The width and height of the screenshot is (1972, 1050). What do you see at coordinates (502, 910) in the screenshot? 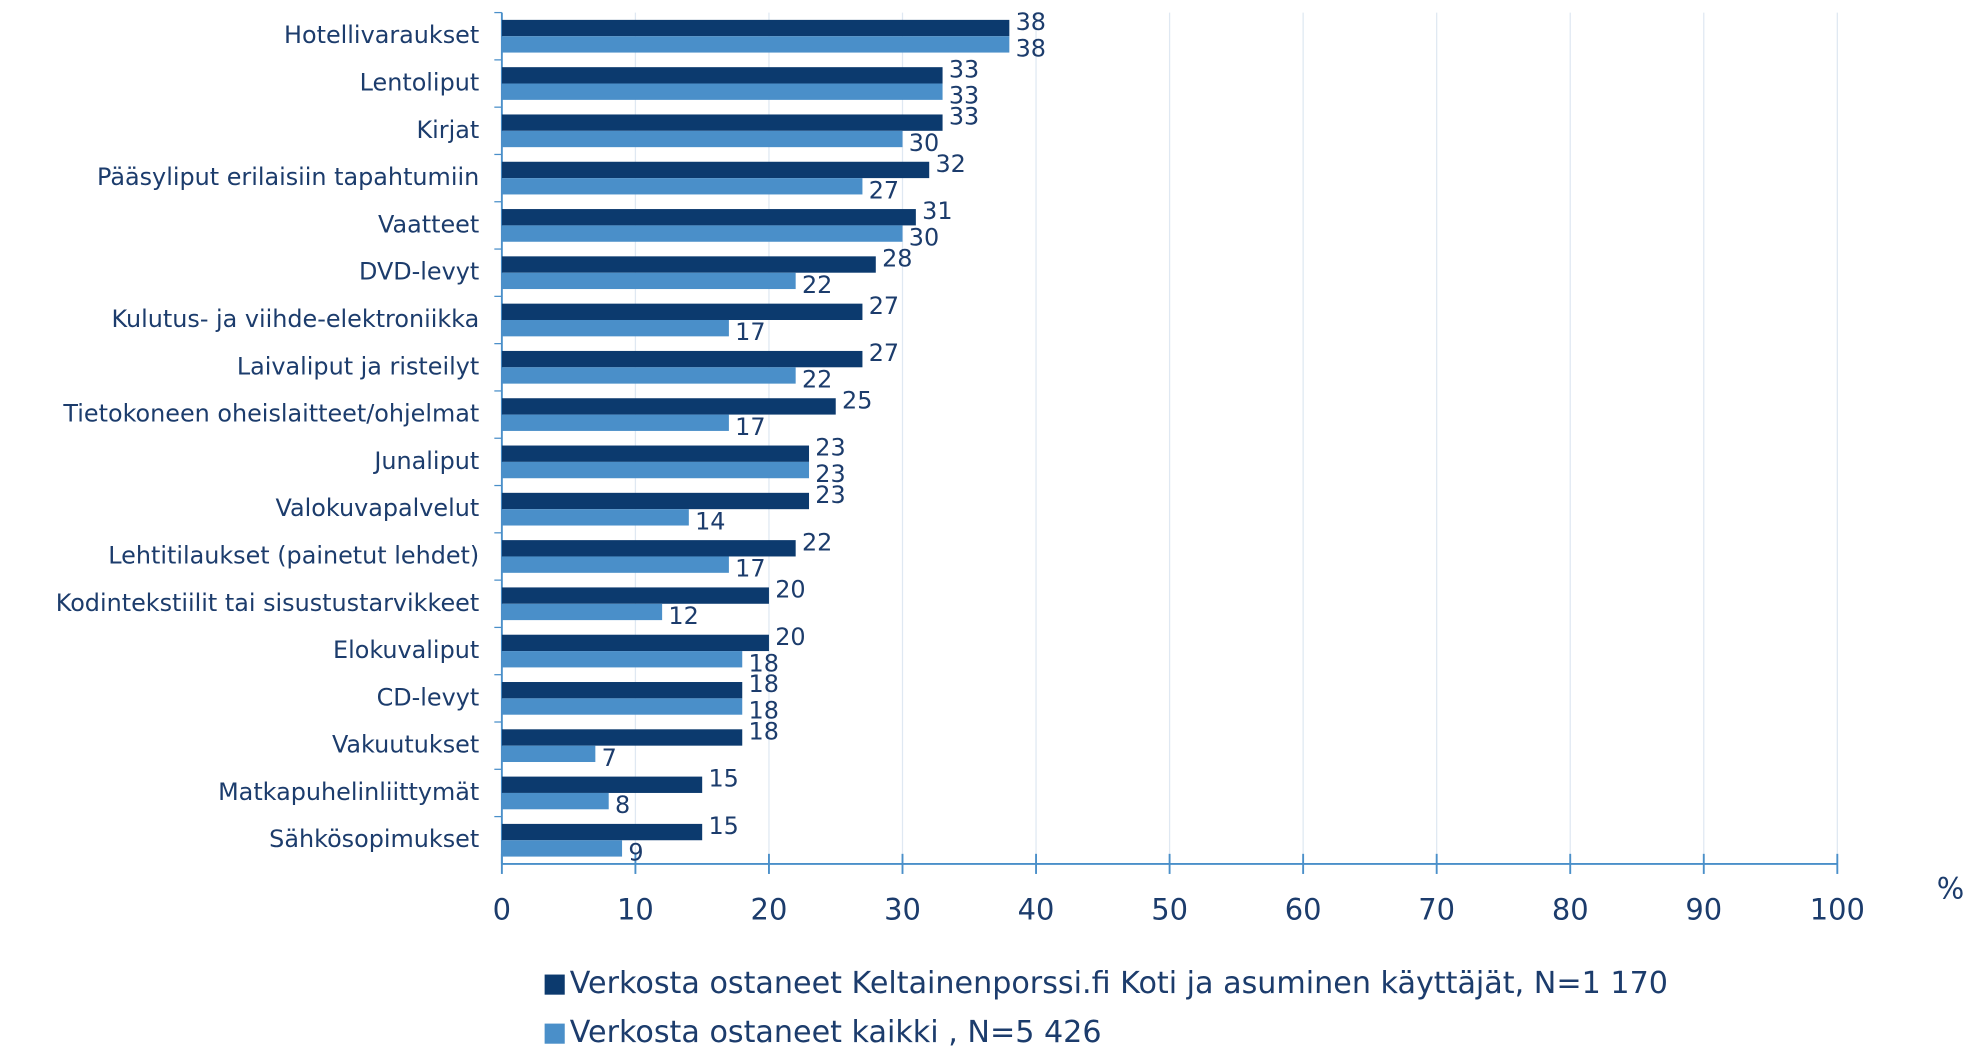
I see `x-tick-label: 0` at bounding box center [502, 910].